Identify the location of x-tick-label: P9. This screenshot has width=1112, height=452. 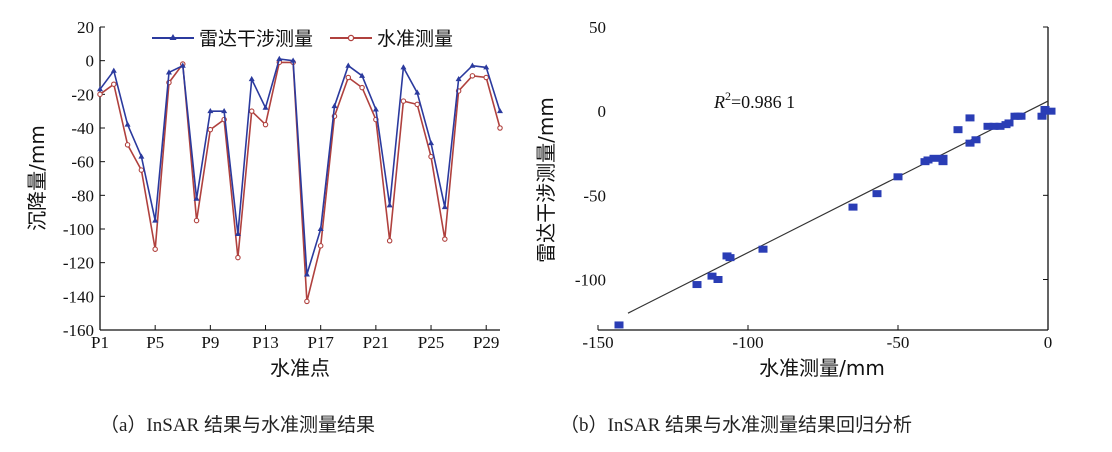
(210, 342).